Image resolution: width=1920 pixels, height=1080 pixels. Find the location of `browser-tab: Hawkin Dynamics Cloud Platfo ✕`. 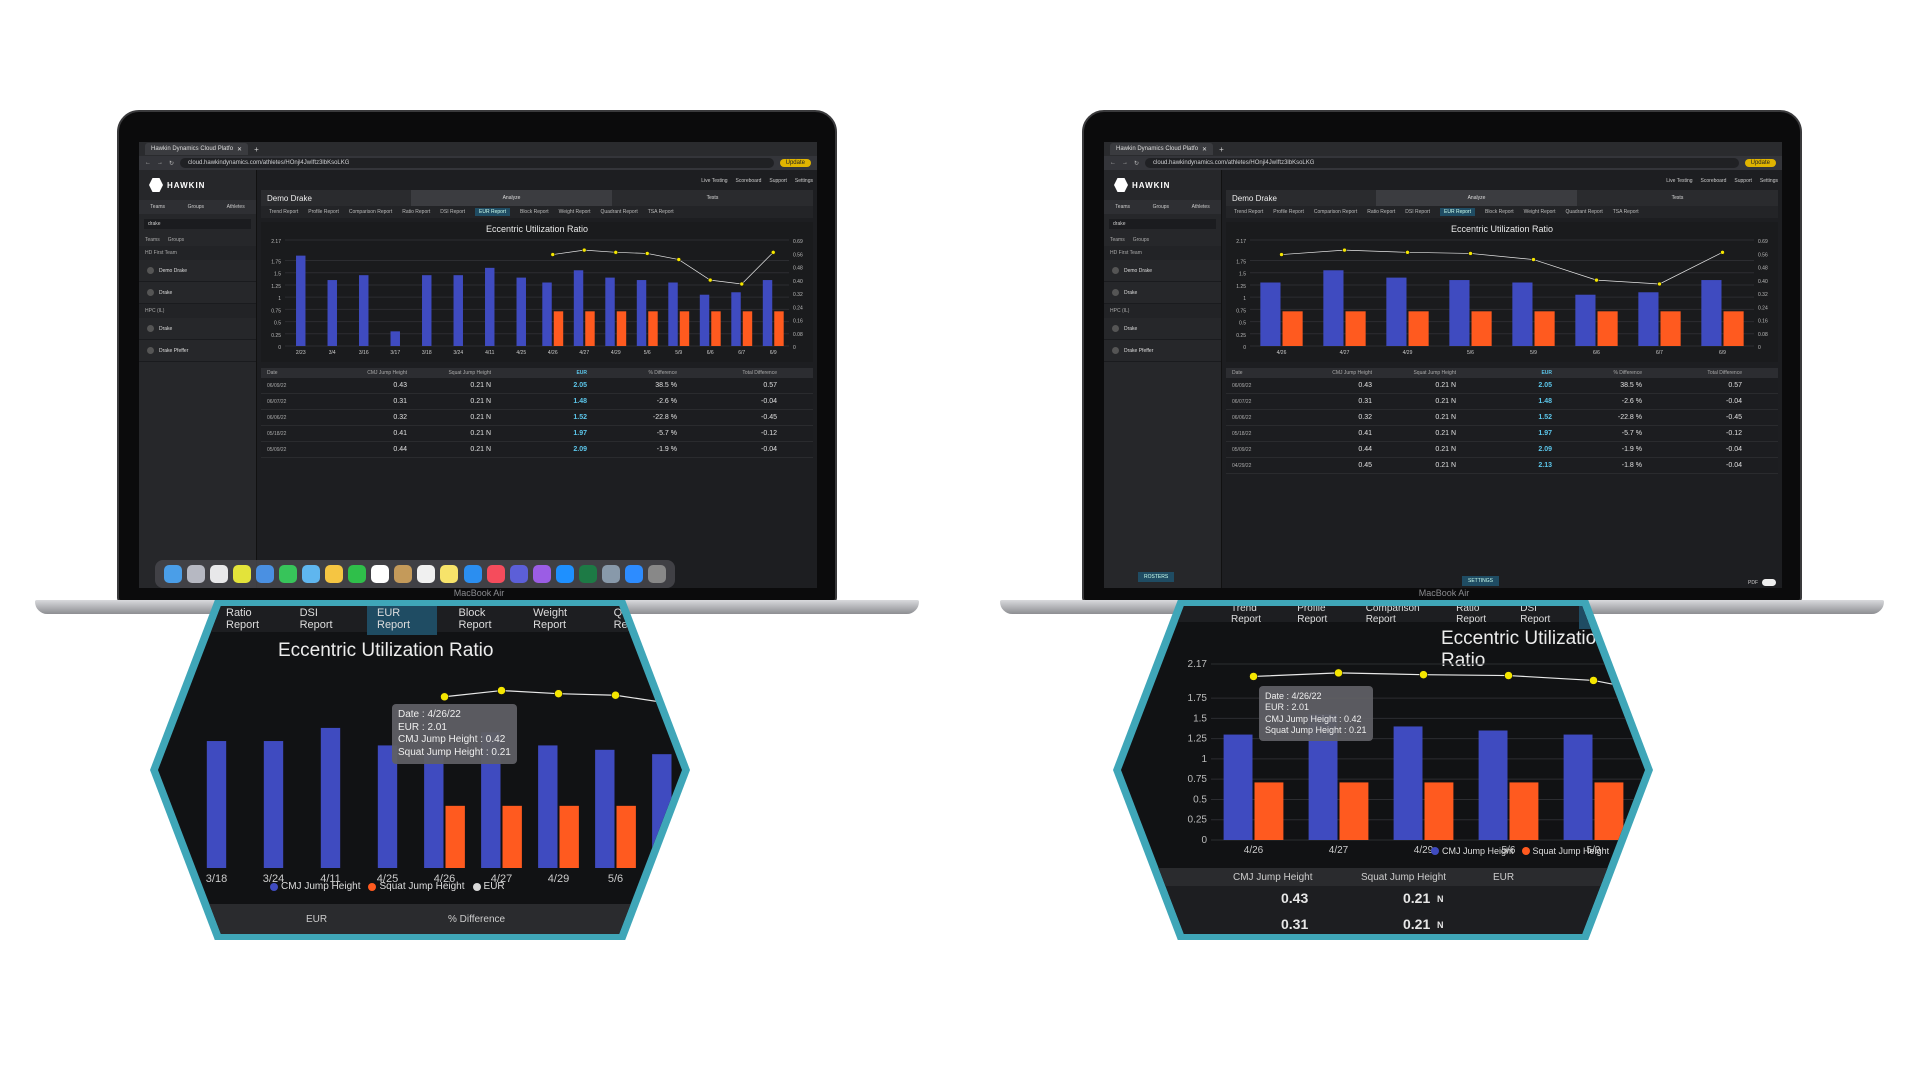

browser-tab: Hawkin Dynamics Cloud Platfo ✕ is located at coordinates (1162, 149).